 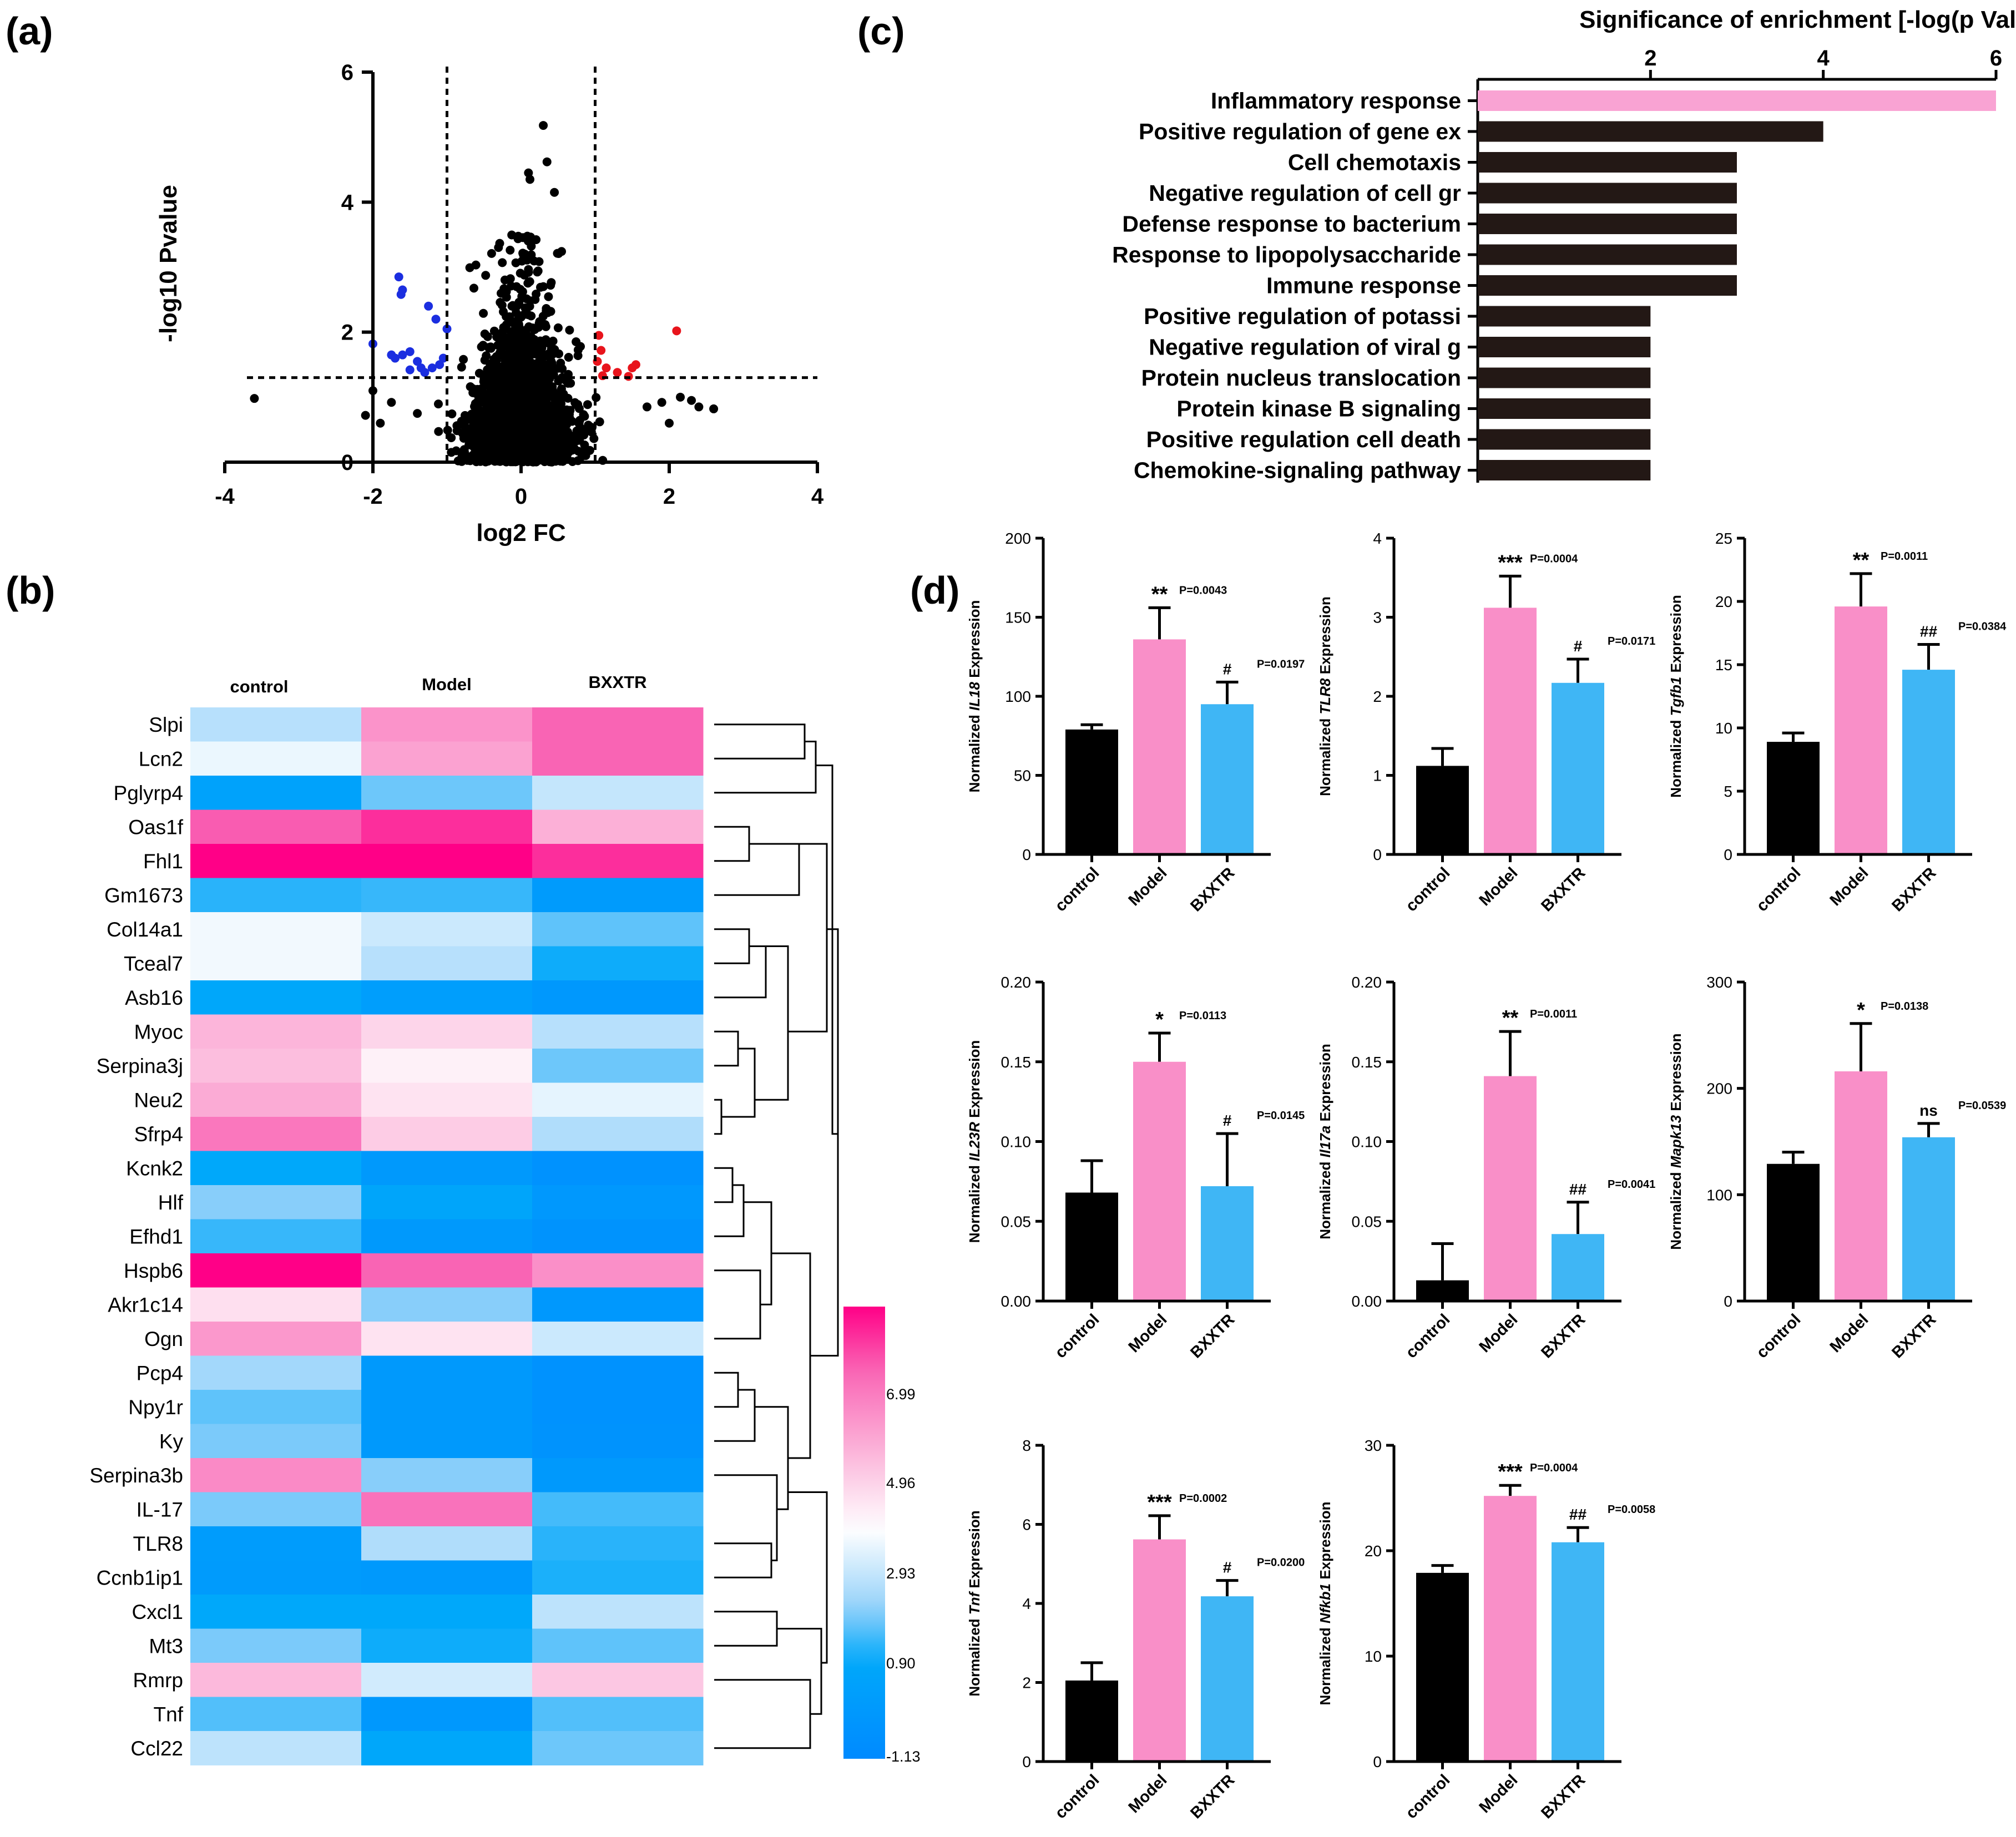 What do you see at coordinates (1291, 224) in the screenshot?
I see `go-category-label: Defense response to bacterium` at bounding box center [1291, 224].